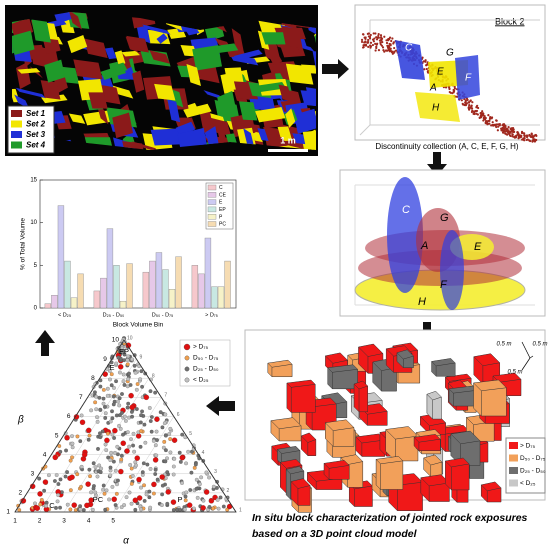 This screenshot has height=550, width=550. Describe the element at coordinates (514, 373) in the screenshot. I see `axis-label: 0.5 m` at that location.